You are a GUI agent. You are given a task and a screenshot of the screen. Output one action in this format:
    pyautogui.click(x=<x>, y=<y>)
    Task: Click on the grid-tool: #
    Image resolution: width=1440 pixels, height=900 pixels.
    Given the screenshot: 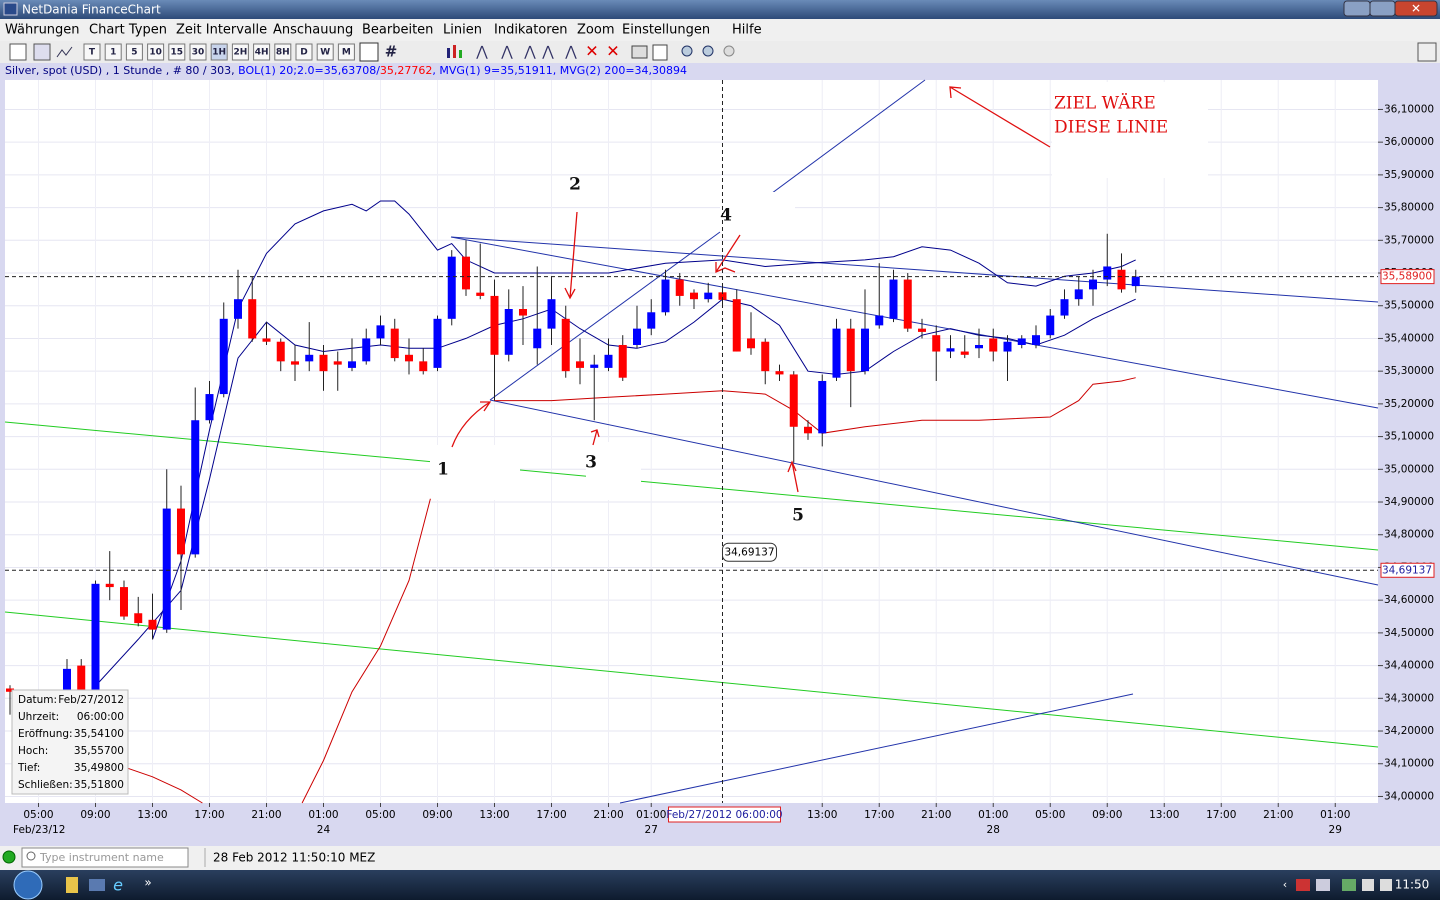 What is the action you would take?
    pyautogui.click(x=391, y=52)
    